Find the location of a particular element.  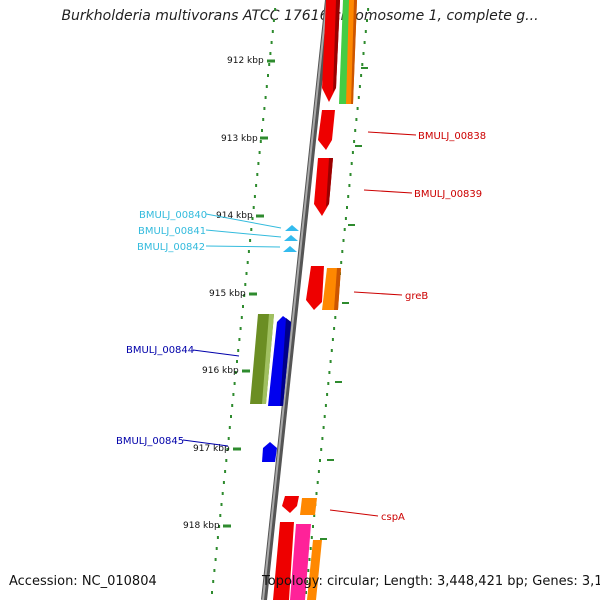

gene-arrow-red-bottom is located at coordinates (283, 561).